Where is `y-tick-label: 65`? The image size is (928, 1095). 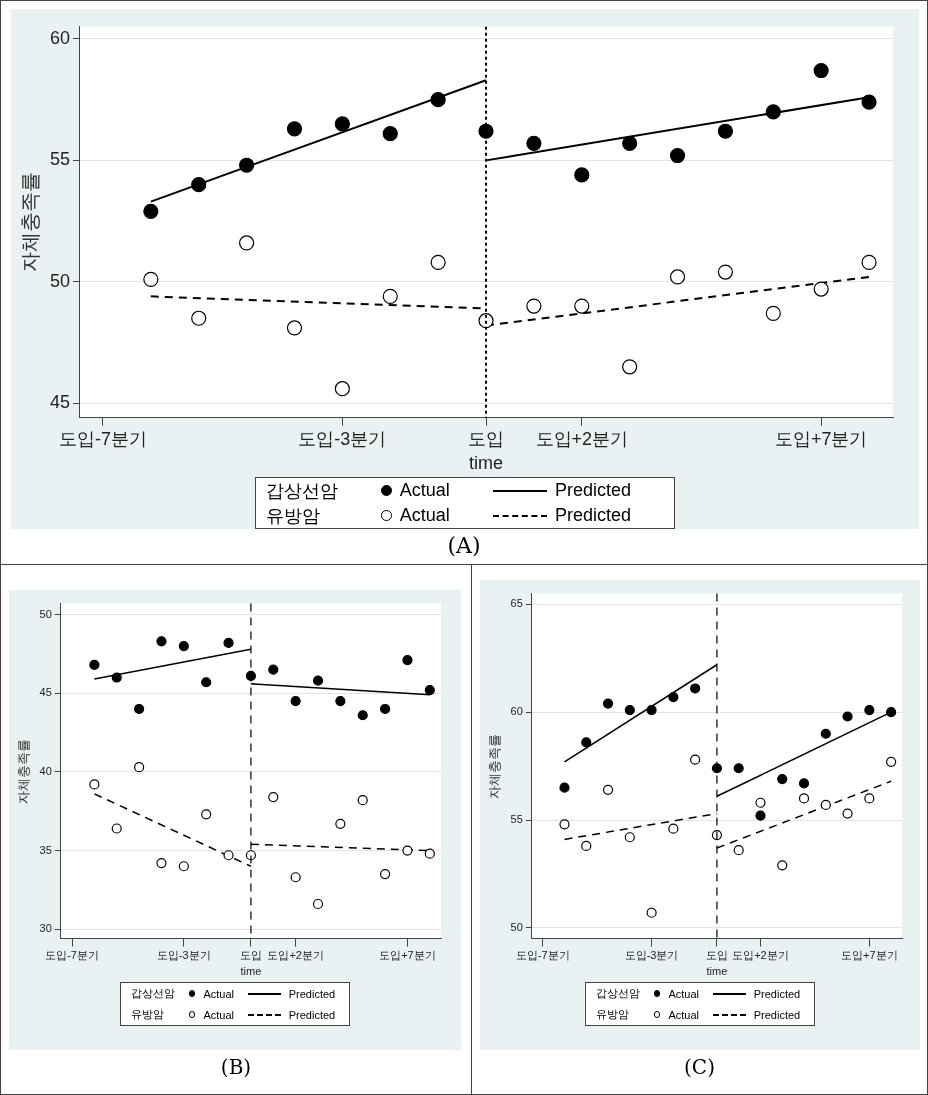 y-tick-label: 65 is located at coordinates (516, 603).